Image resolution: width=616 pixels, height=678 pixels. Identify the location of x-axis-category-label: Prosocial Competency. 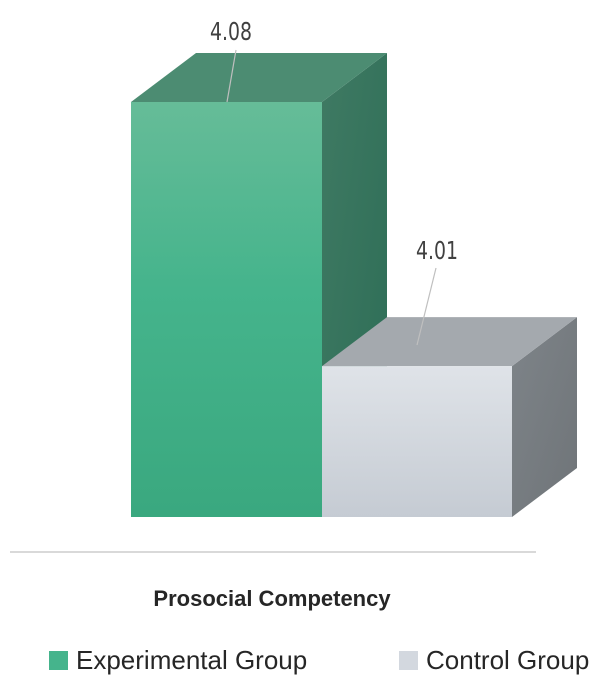
(272, 598).